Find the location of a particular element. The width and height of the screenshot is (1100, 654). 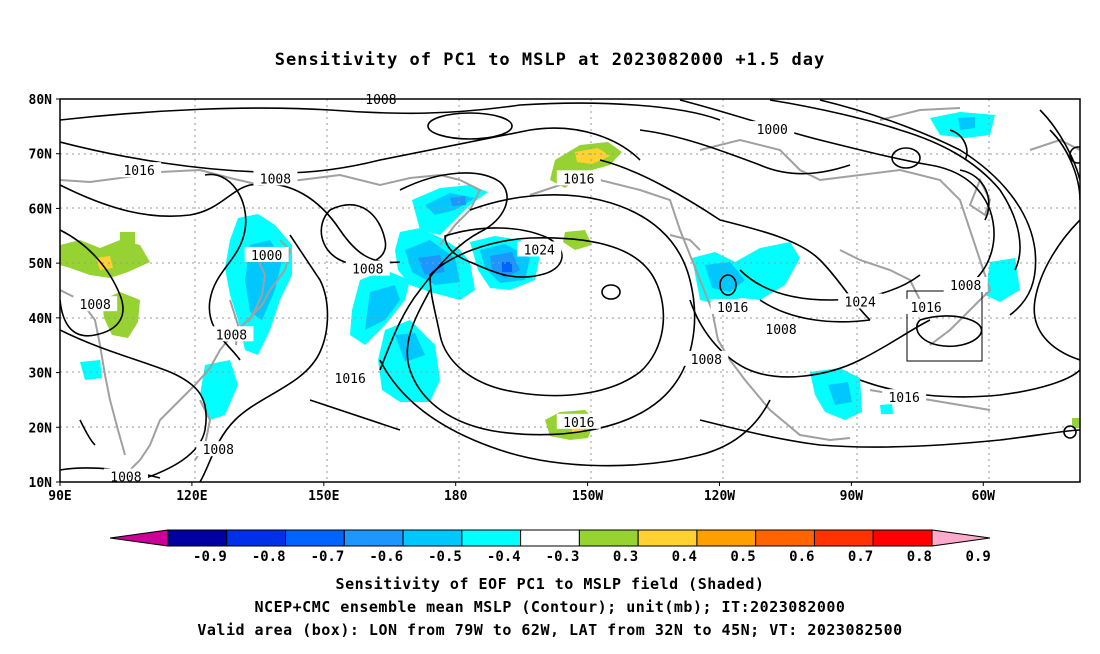

lon-tick-label: 120E is located at coordinates (191, 496).